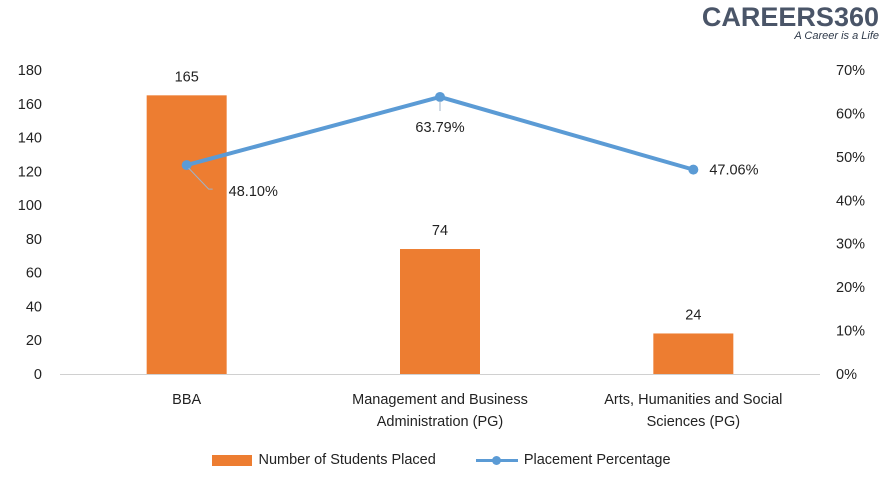 This screenshot has height=493, width=883. What do you see at coordinates (30, 71) in the screenshot?
I see `y-left-tick-label: 180` at bounding box center [30, 71].